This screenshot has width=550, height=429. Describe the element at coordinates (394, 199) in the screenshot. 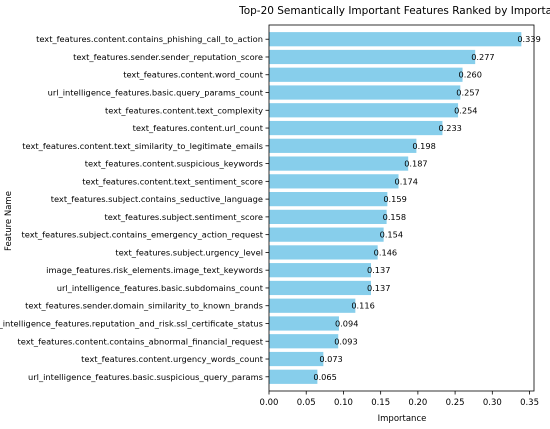

I see `value-label: 0.159` at that location.